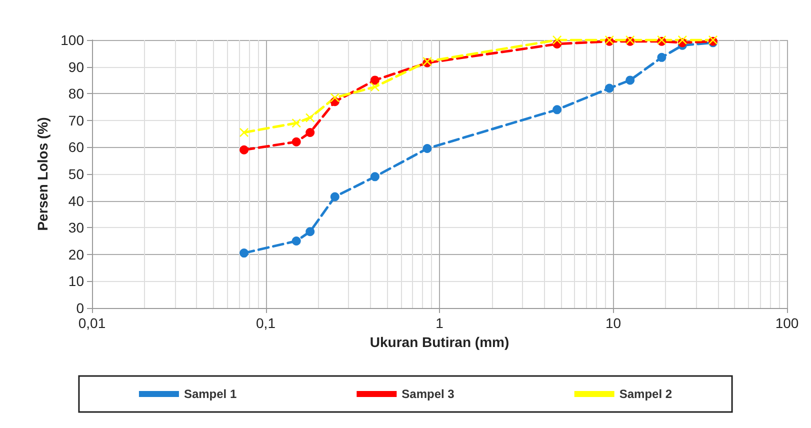  Describe the element at coordinates (613, 323) in the screenshot. I see `x-tick-label: 10` at that location.